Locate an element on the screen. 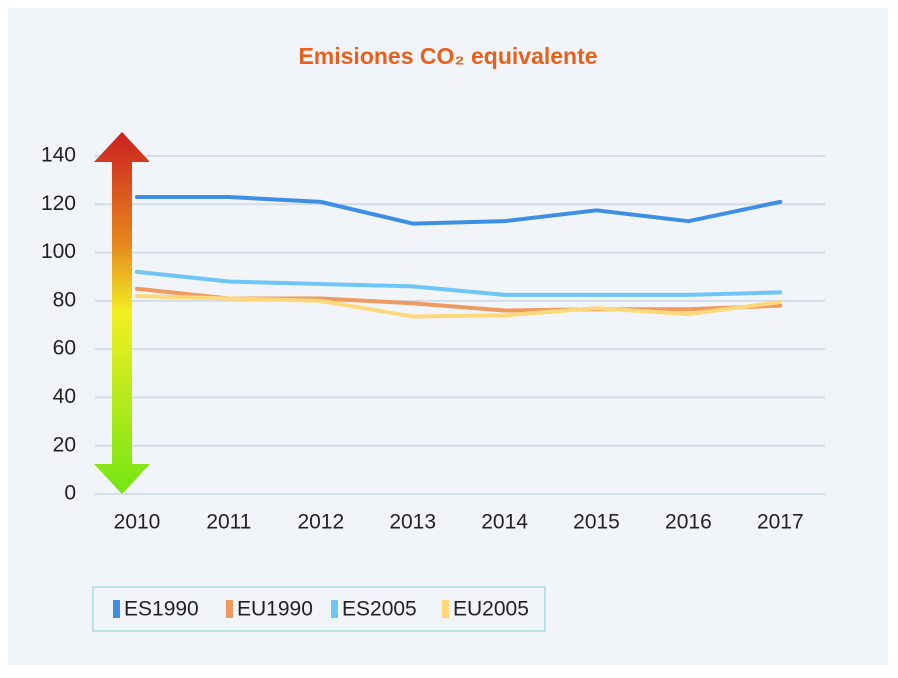 This screenshot has width=898, height=678. y-tick-label: 60 is located at coordinates (64, 348).